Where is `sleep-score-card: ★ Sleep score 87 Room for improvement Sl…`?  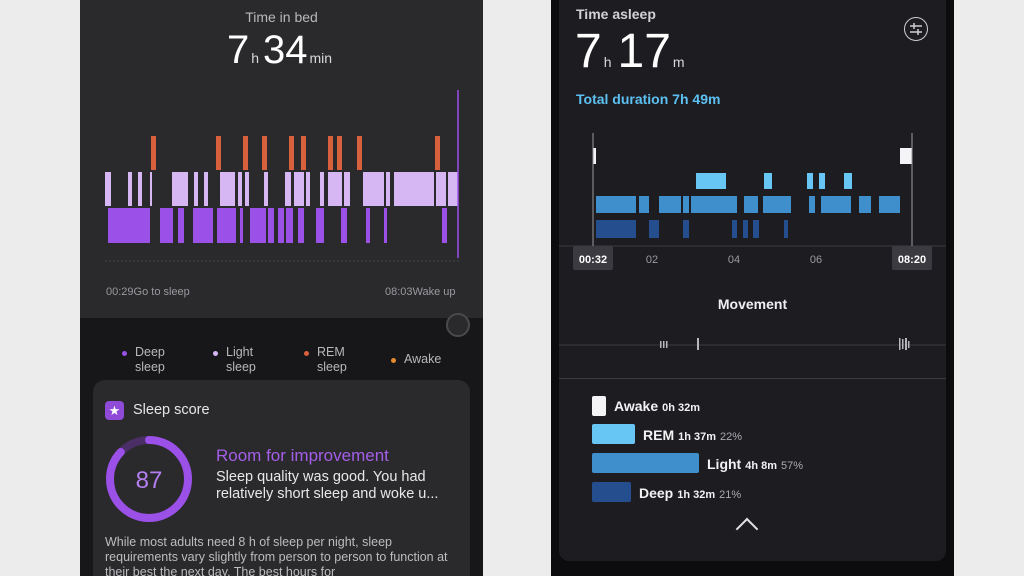
sleep-score-card: ★ Sleep score 87 Room for improvement Sl… is located at coordinates (281, 478).